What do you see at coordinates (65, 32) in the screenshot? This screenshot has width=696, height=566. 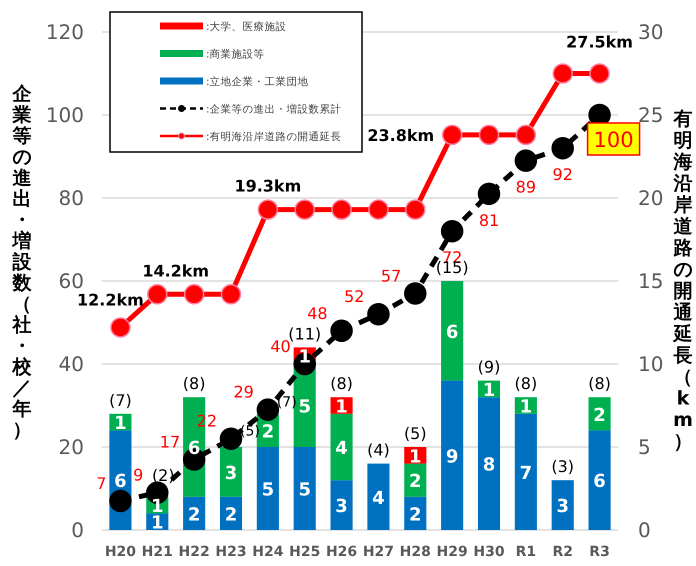 I see `y-tick-label: 120` at bounding box center [65, 32].